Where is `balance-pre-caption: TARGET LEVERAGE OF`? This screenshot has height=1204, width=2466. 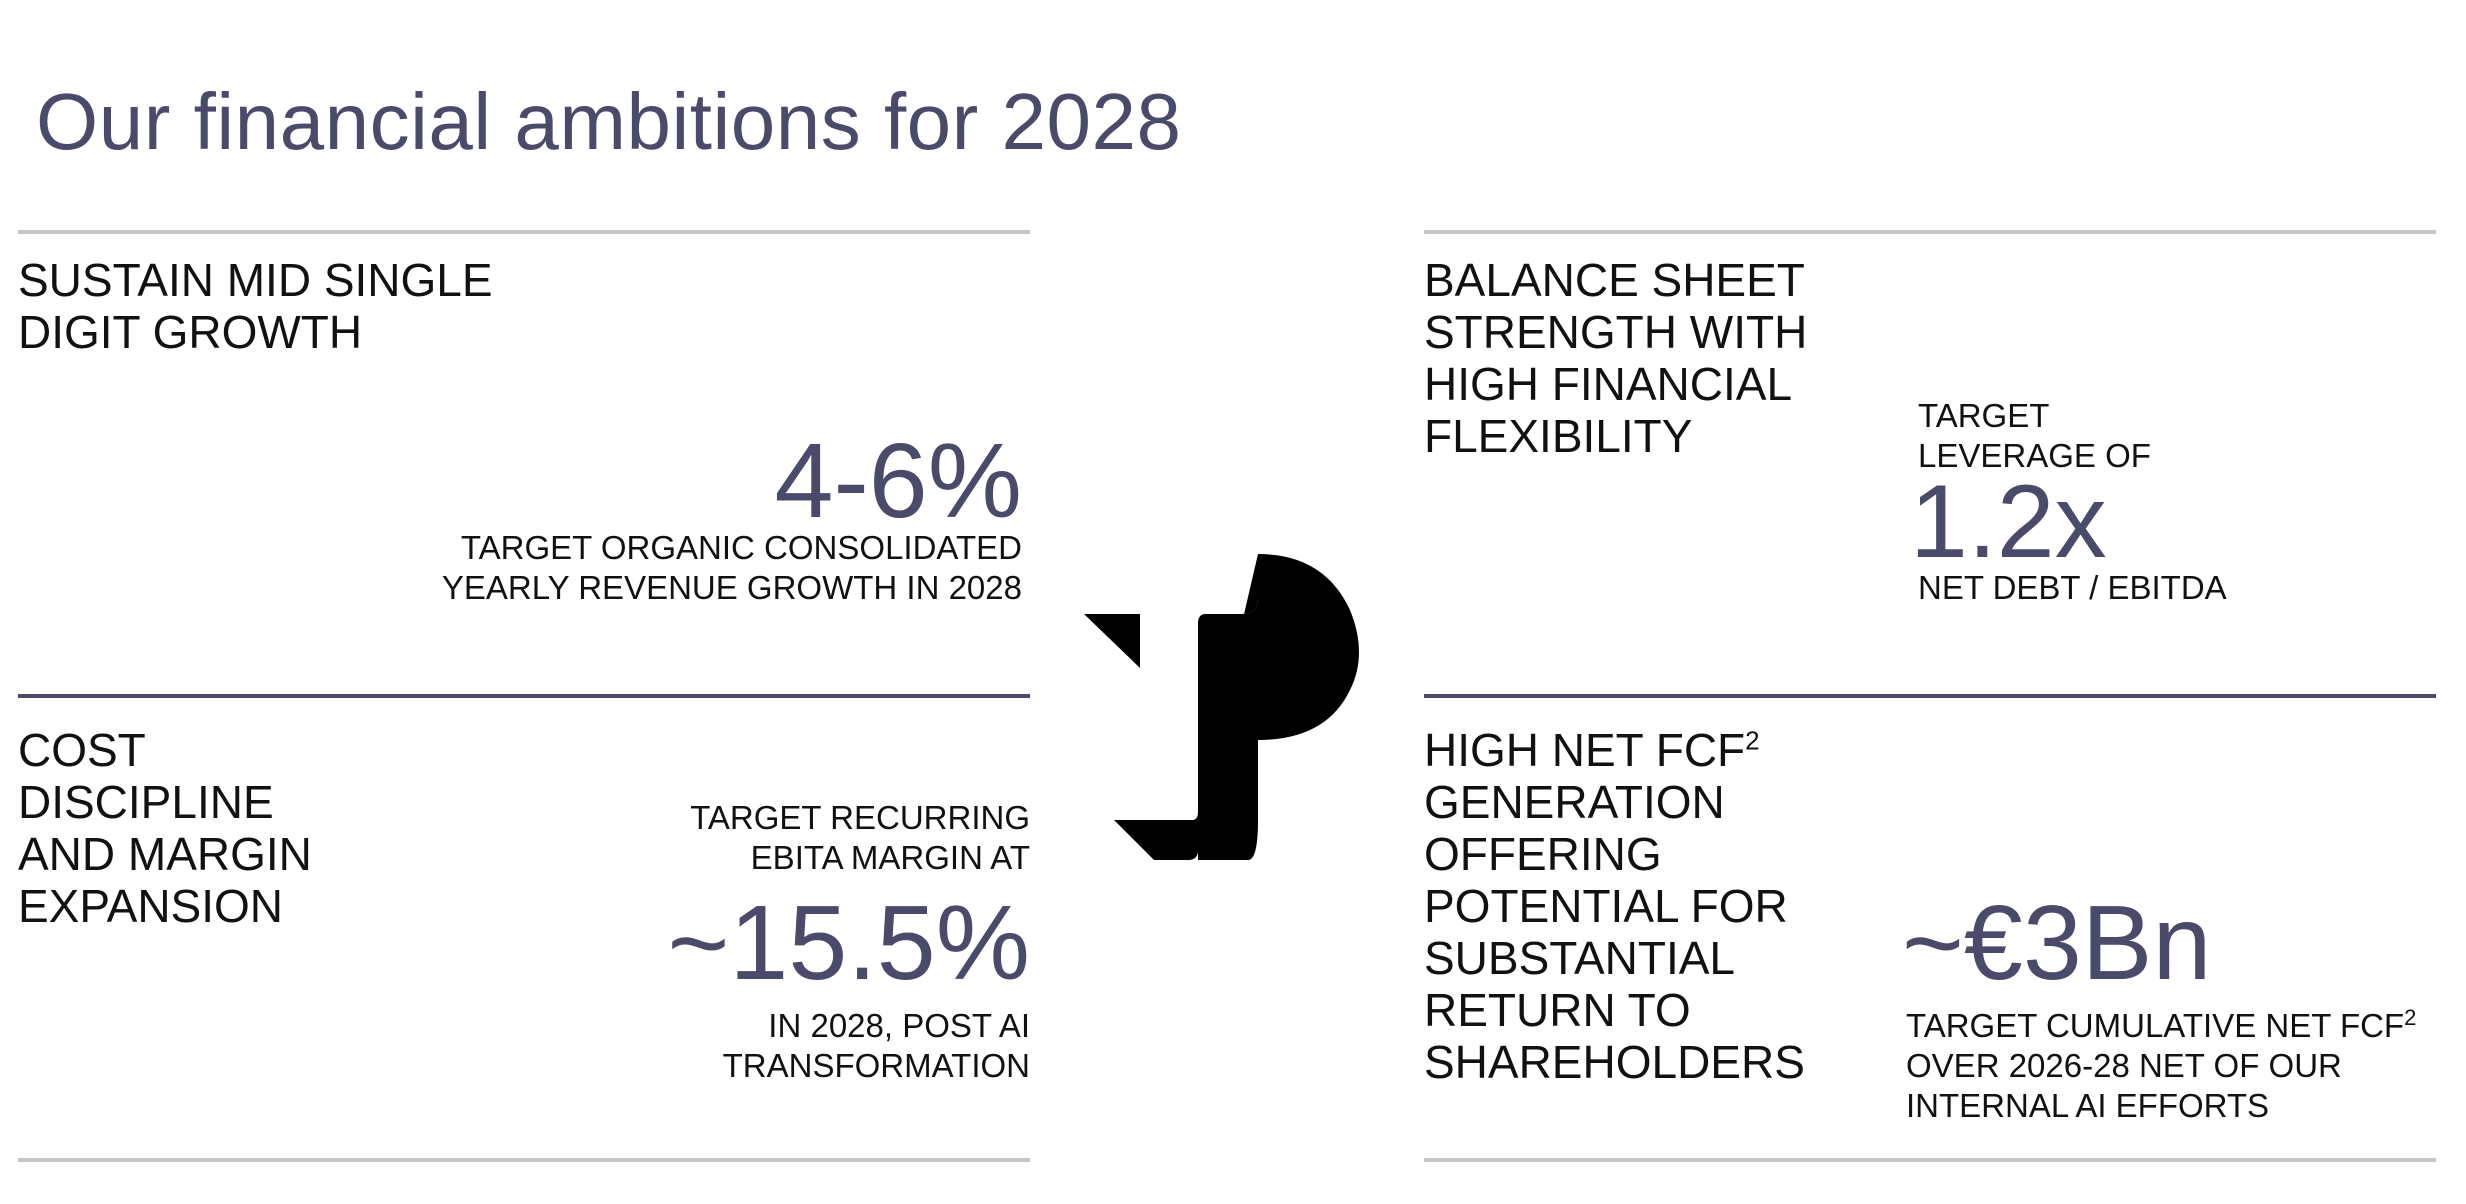 balance-pre-caption: TARGET LEVERAGE OF is located at coordinates (2034, 436).